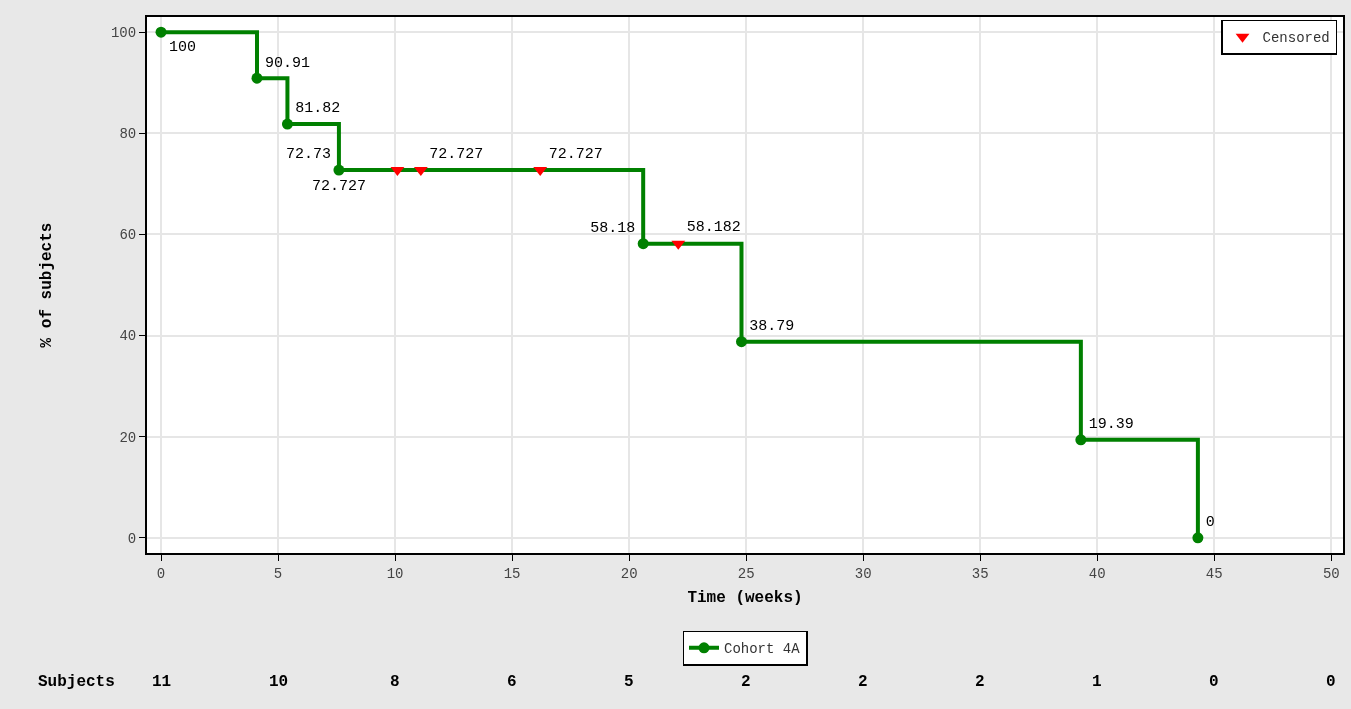 Image resolution: width=1351 pixels, height=709 pixels. I want to click on data-label: 100, so click(182, 48).